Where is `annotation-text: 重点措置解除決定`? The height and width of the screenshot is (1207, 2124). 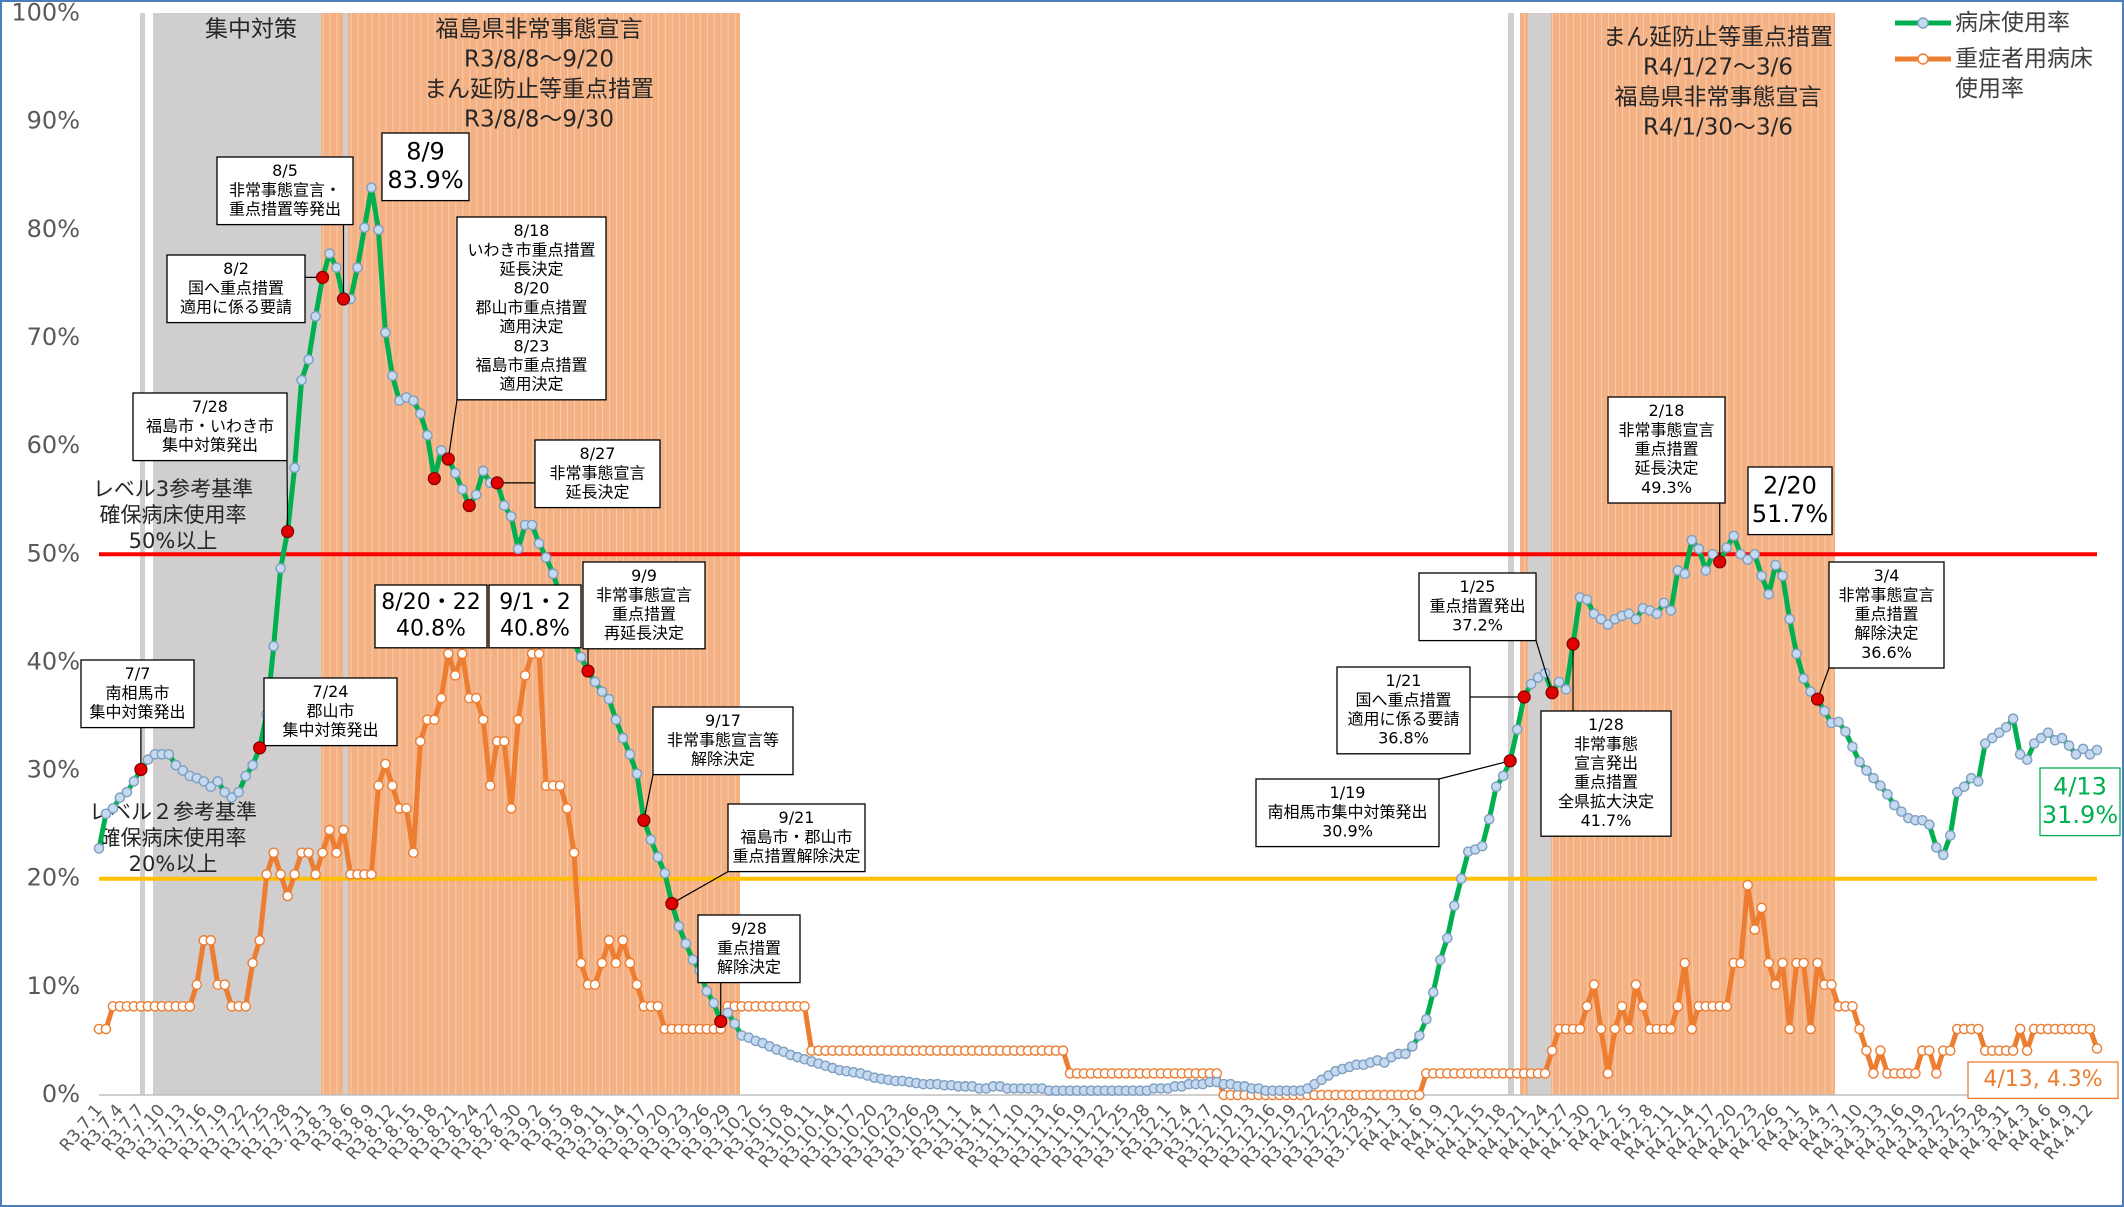
annotation-text: 重点措置解除決定 is located at coordinates (796, 856).